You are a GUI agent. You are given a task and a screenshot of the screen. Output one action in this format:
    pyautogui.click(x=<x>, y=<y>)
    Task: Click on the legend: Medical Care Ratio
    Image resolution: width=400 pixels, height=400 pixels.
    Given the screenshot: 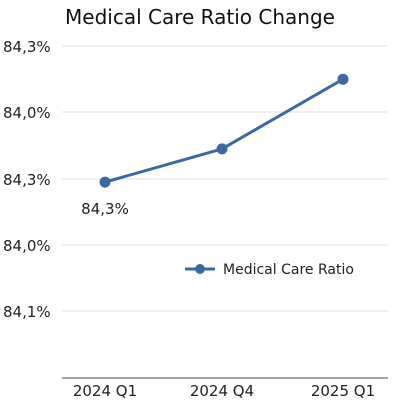 What is the action you would take?
    pyautogui.click(x=269, y=270)
    